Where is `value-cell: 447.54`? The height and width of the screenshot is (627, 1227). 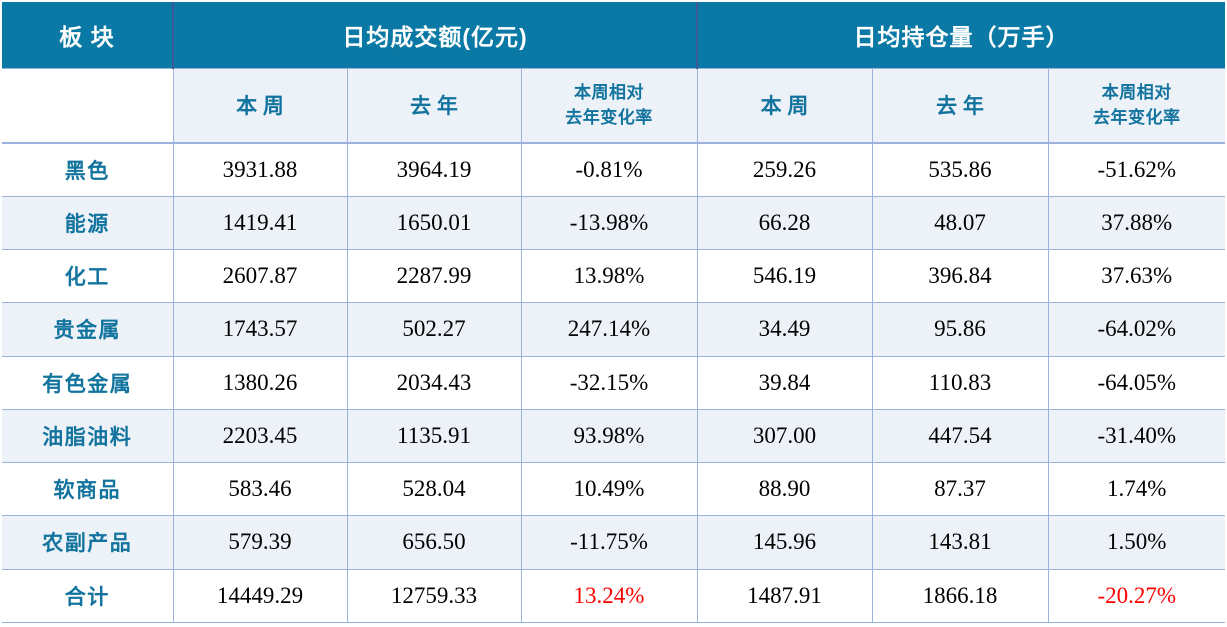
value-cell: 447.54 is located at coordinates (960, 436).